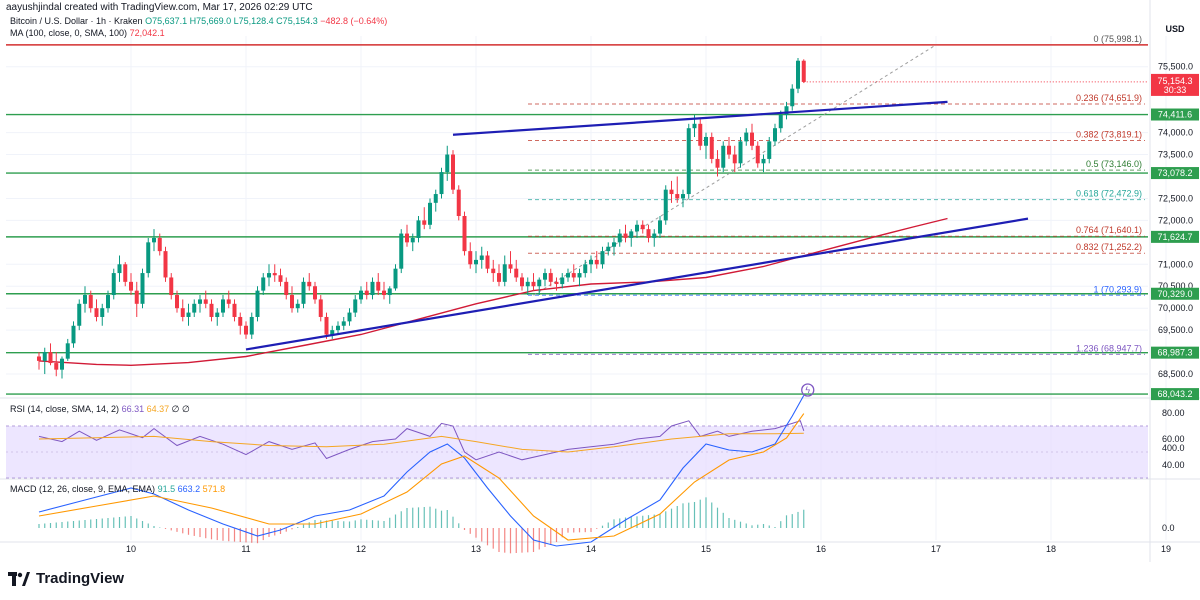 The width and height of the screenshot is (1200, 600). Describe the element at coordinates (131, 549) in the screenshot. I see `x-tick-label-10: 10` at that location.